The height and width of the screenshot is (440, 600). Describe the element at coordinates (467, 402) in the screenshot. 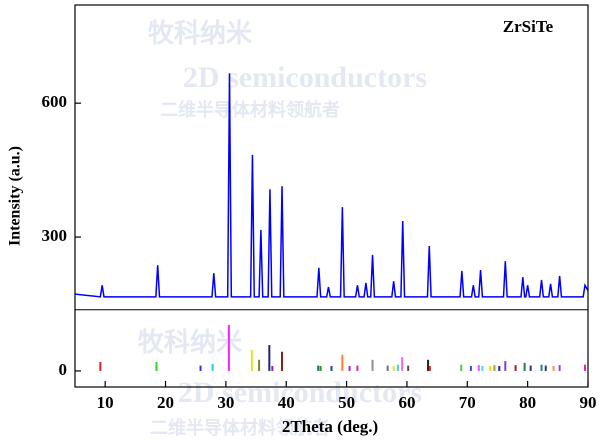

I see `x-tick-label: 70` at that location.